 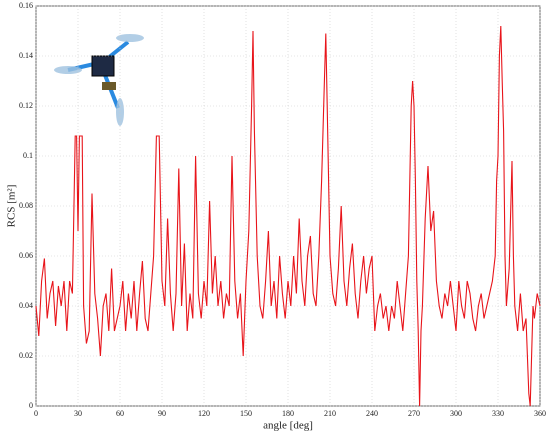 I want to click on x-tick-label: 30, so click(x=78, y=413).